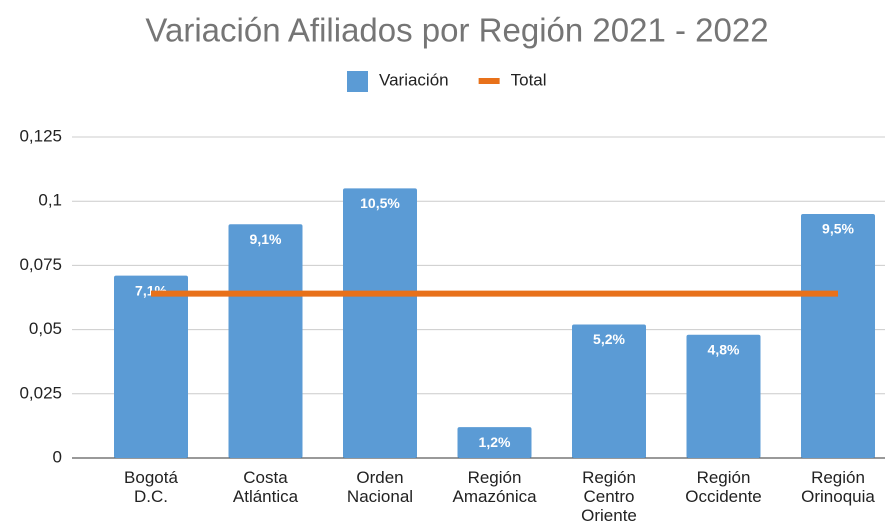  What do you see at coordinates (609, 496) in the screenshot?
I see `x-tick-label: Región Centro Oriente` at bounding box center [609, 496].